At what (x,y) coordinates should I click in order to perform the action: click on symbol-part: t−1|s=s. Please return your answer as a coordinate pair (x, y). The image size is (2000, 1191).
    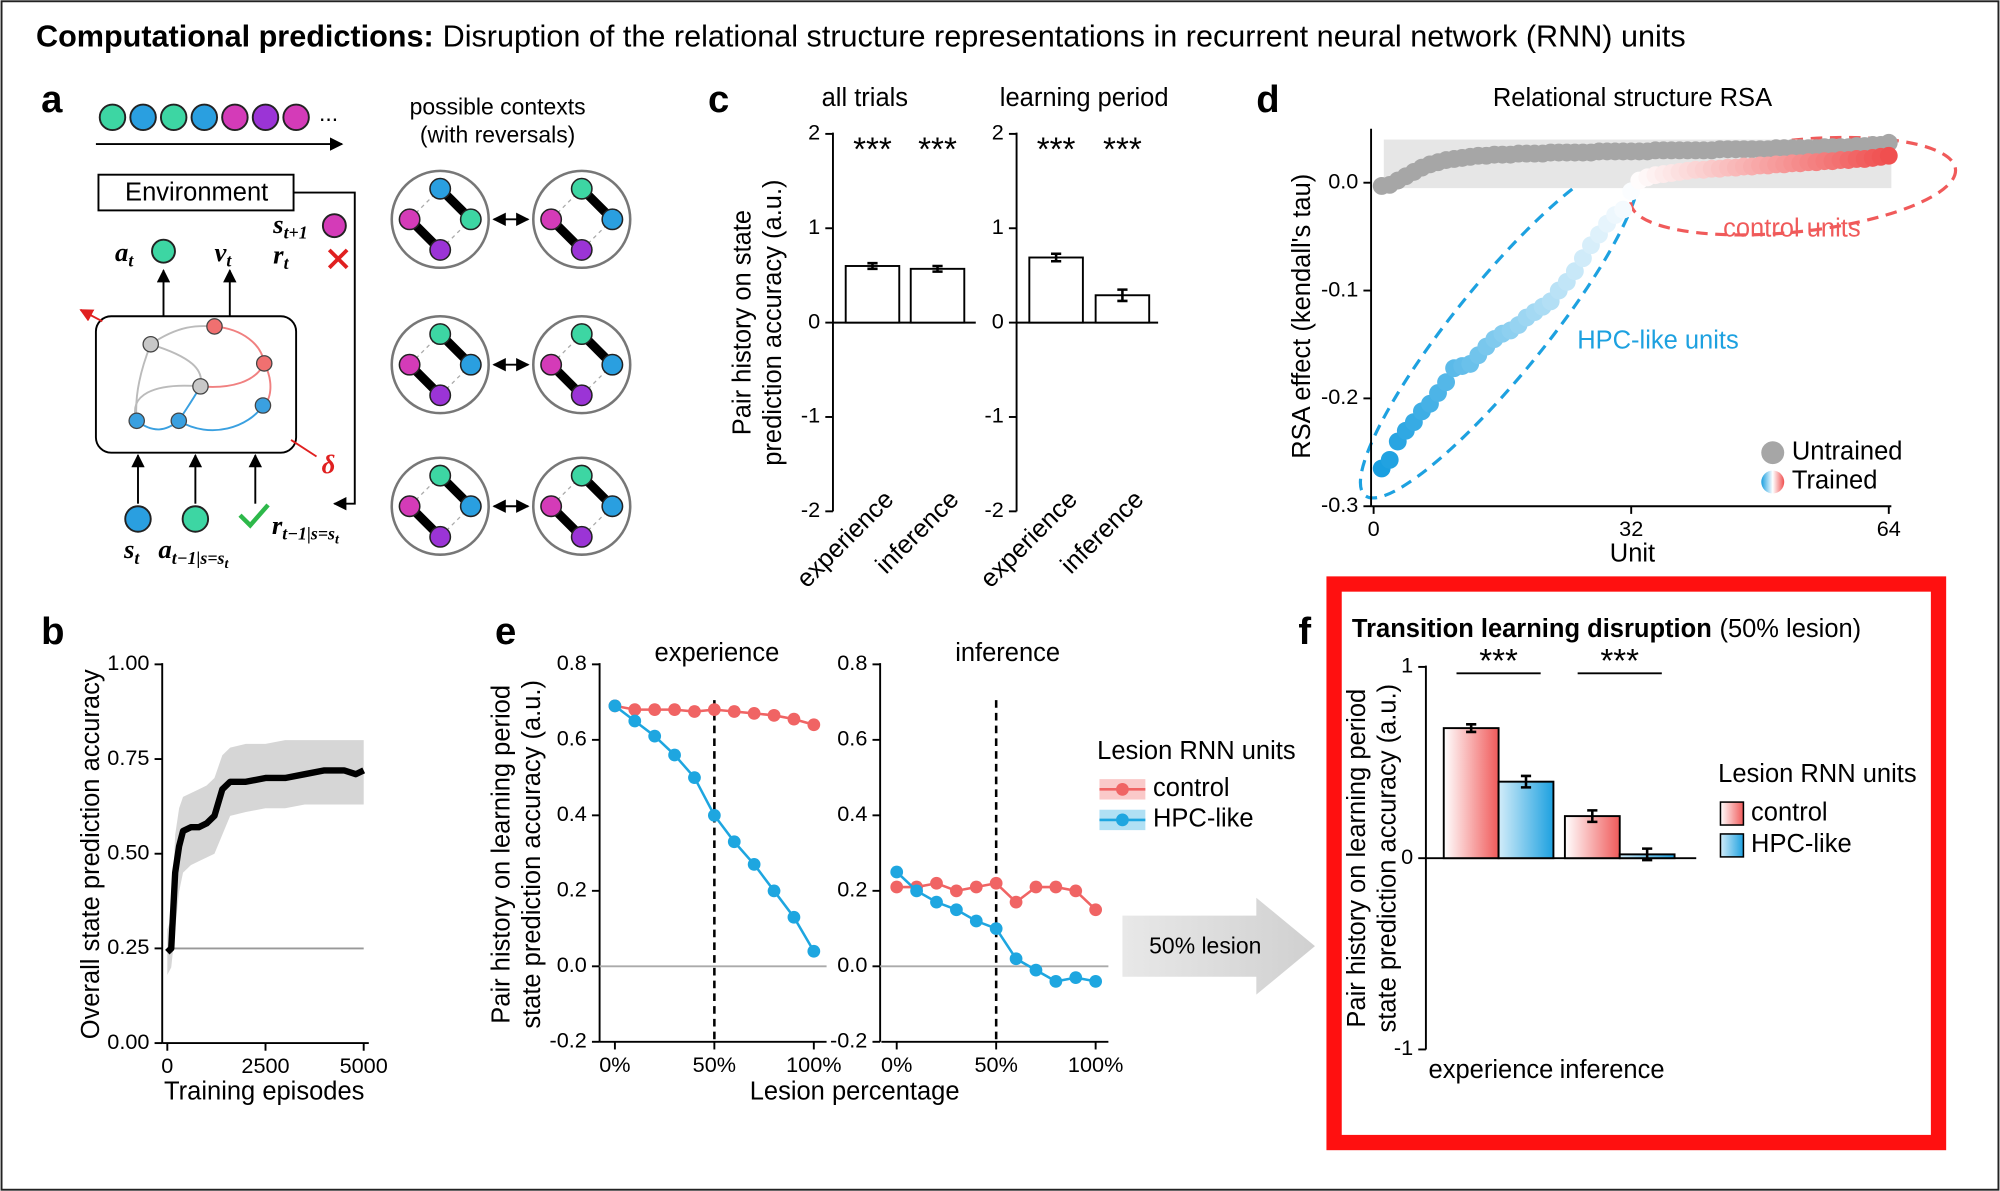
    Looking at the image, I should click on (198, 558).